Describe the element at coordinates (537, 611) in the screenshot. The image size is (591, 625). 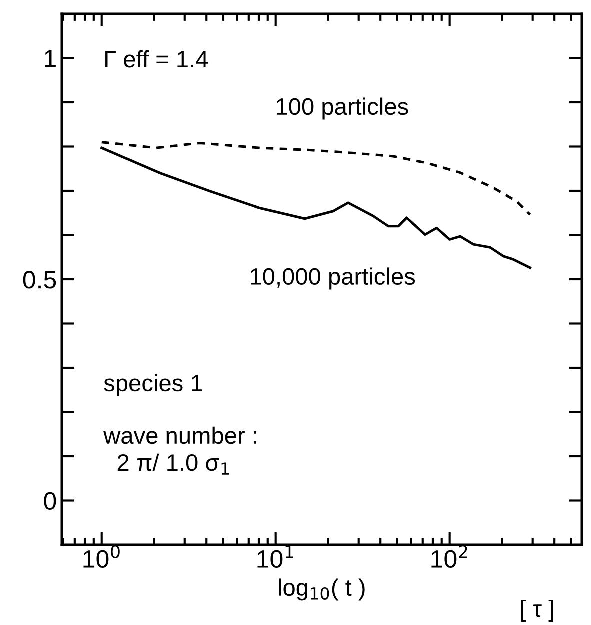
I see `text: [ τ ]` at that location.